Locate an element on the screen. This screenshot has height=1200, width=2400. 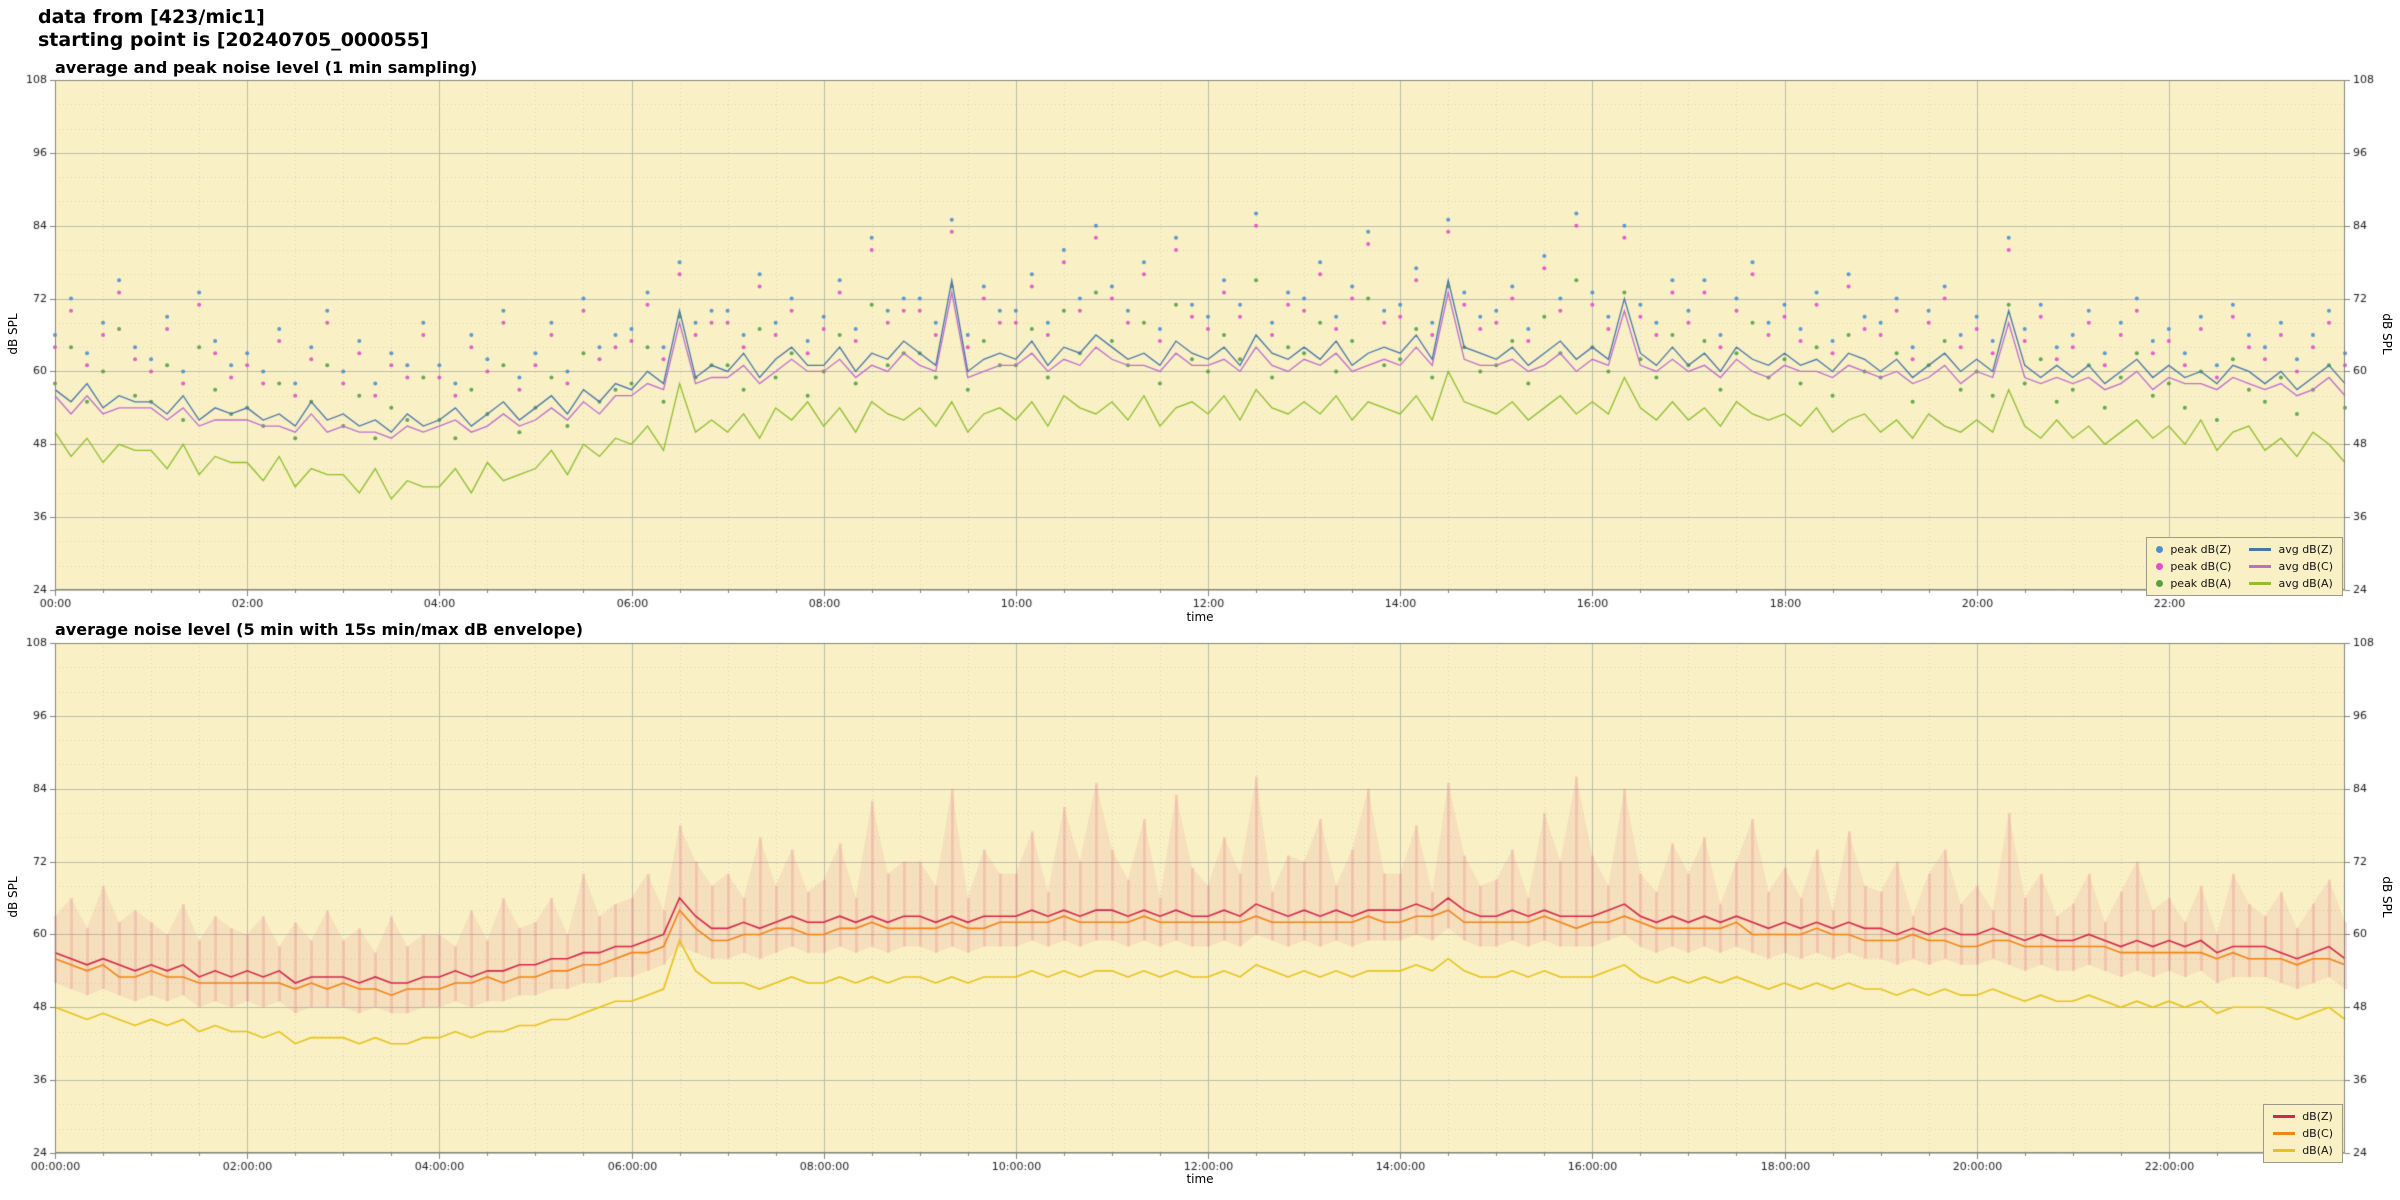
legend-item: peak dB(A) is located at coordinates (2193, 583).